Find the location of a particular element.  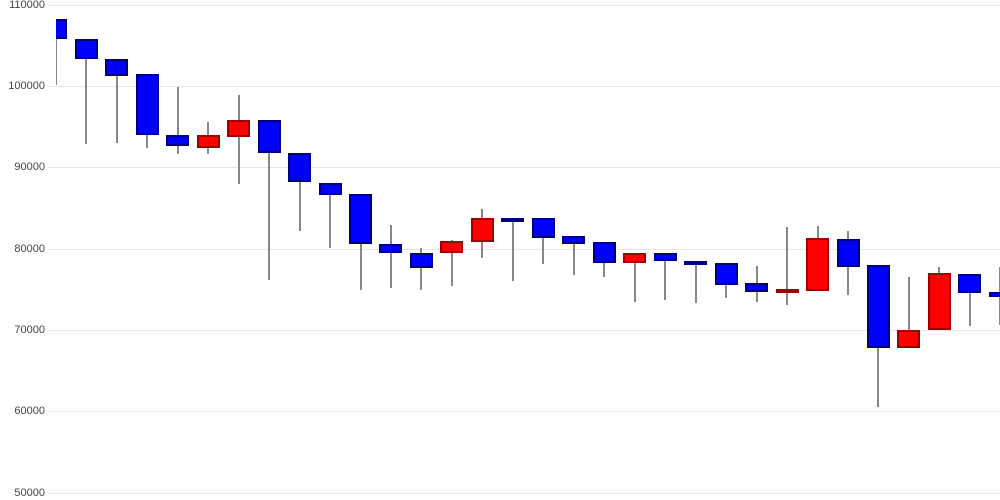

y-axis-tick-label: 100000 is located at coordinates (26, 86).